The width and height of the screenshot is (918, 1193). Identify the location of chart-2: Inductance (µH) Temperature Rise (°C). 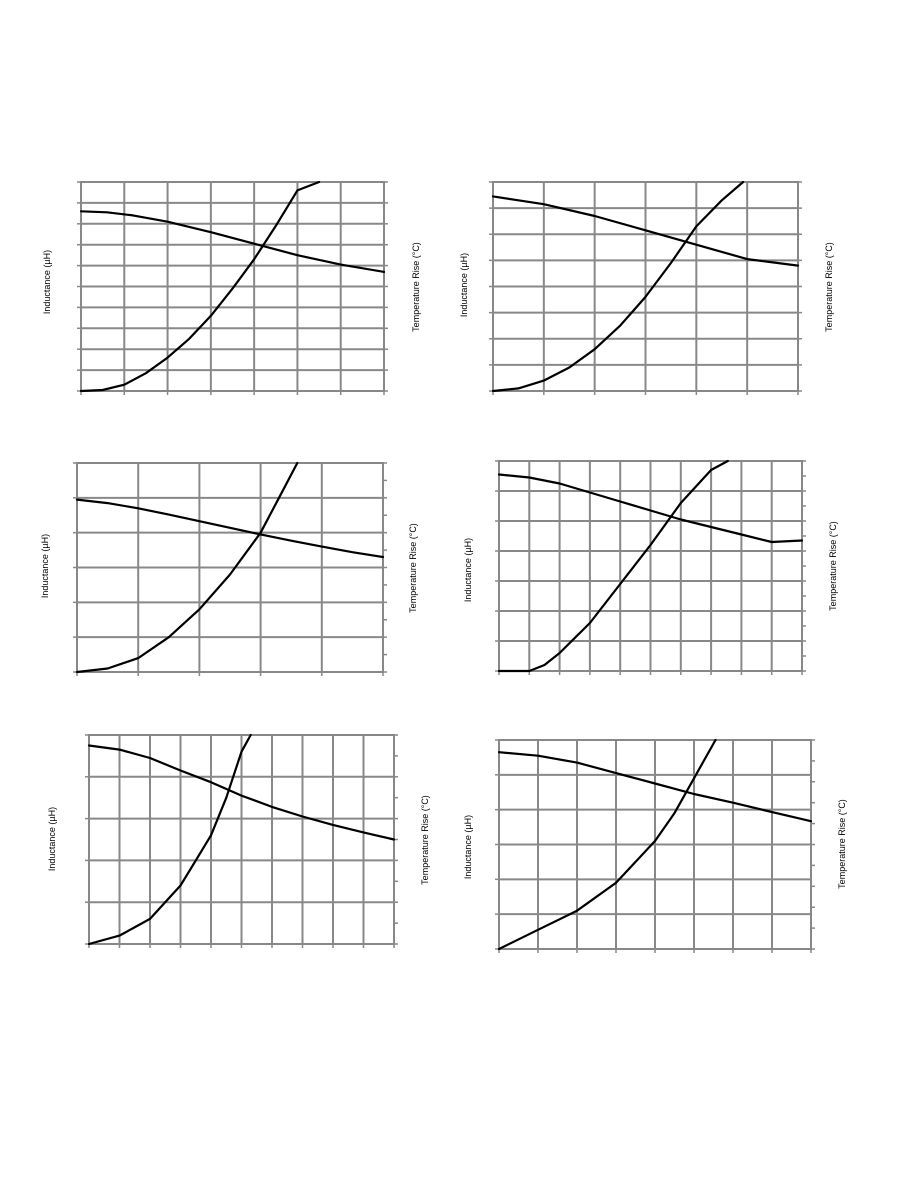
(646, 287).